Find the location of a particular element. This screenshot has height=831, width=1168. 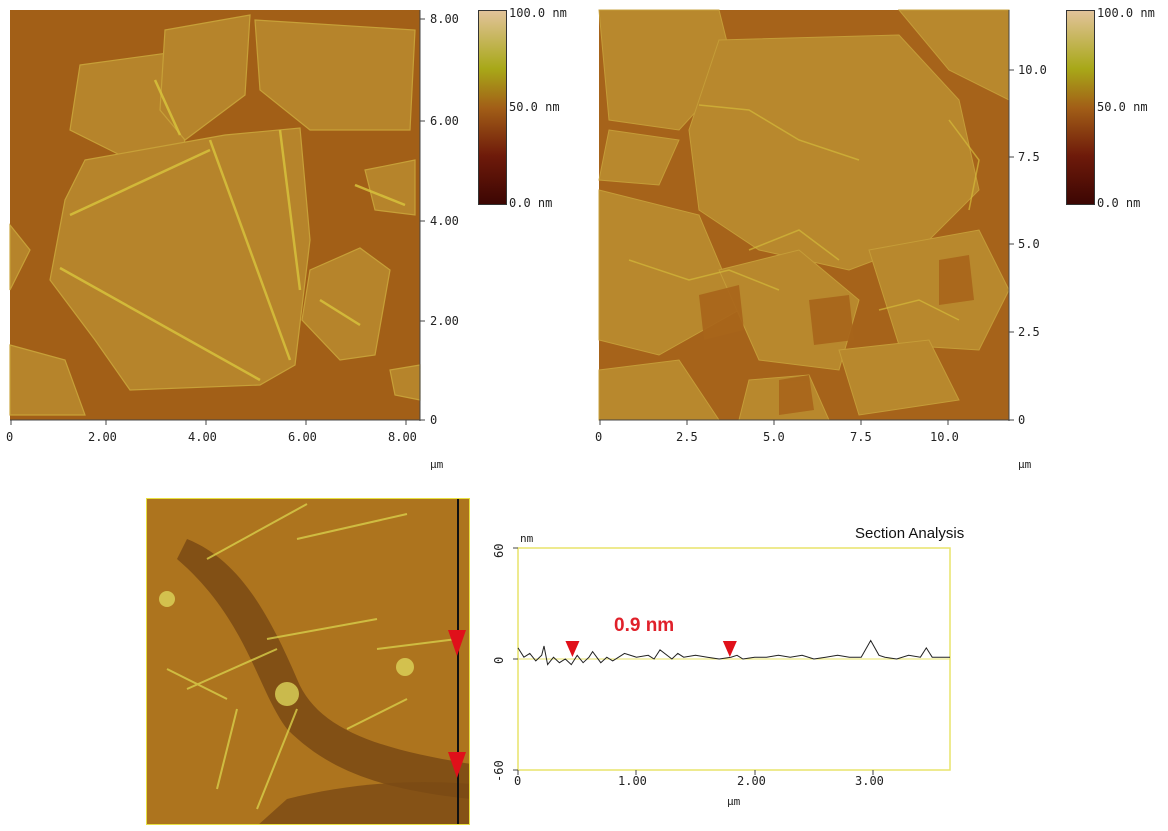

left-y-tick-0: 0 is located at coordinates (434, 420).